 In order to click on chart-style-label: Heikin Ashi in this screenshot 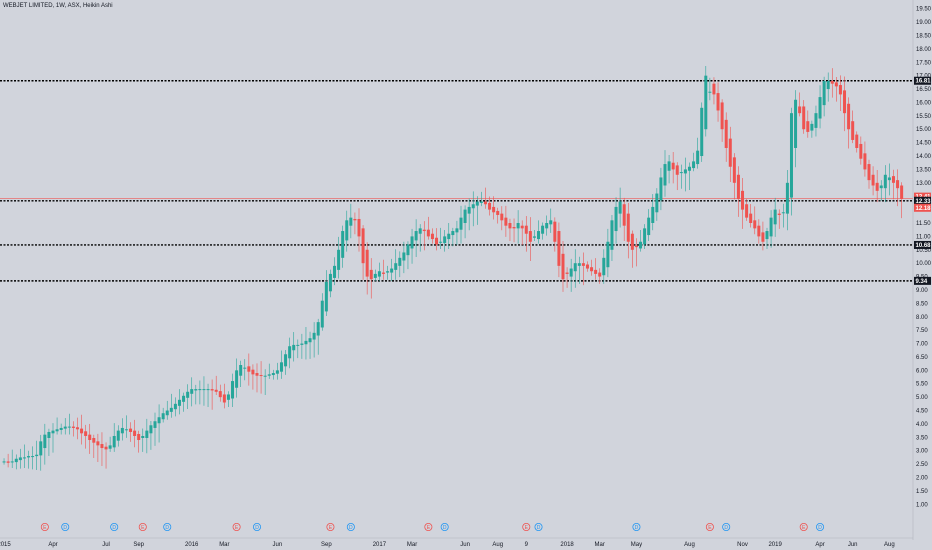, I will do `click(97, 6)`.